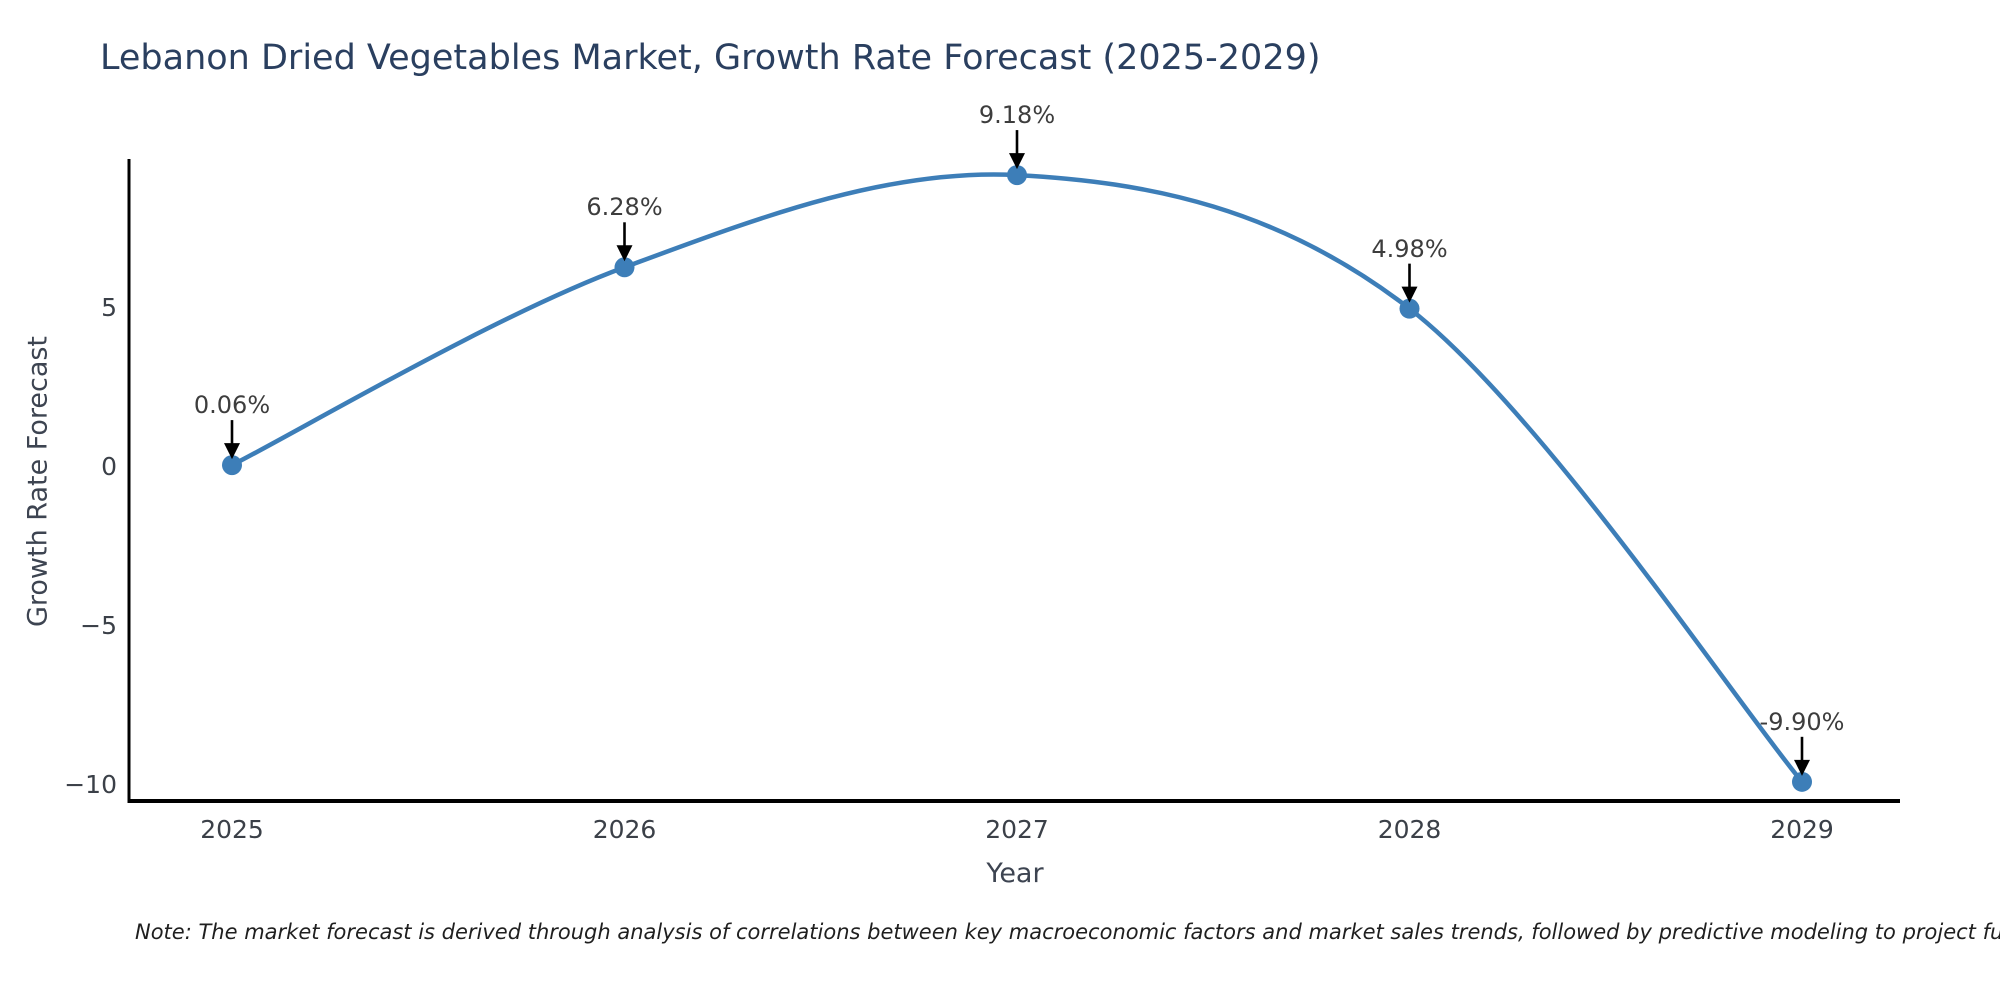 The height and width of the screenshot is (1000, 2000). What do you see at coordinates (1017, 829) in the screenshot?
I see `x-tick-label: 2027` at bounding box center [1017, 829].